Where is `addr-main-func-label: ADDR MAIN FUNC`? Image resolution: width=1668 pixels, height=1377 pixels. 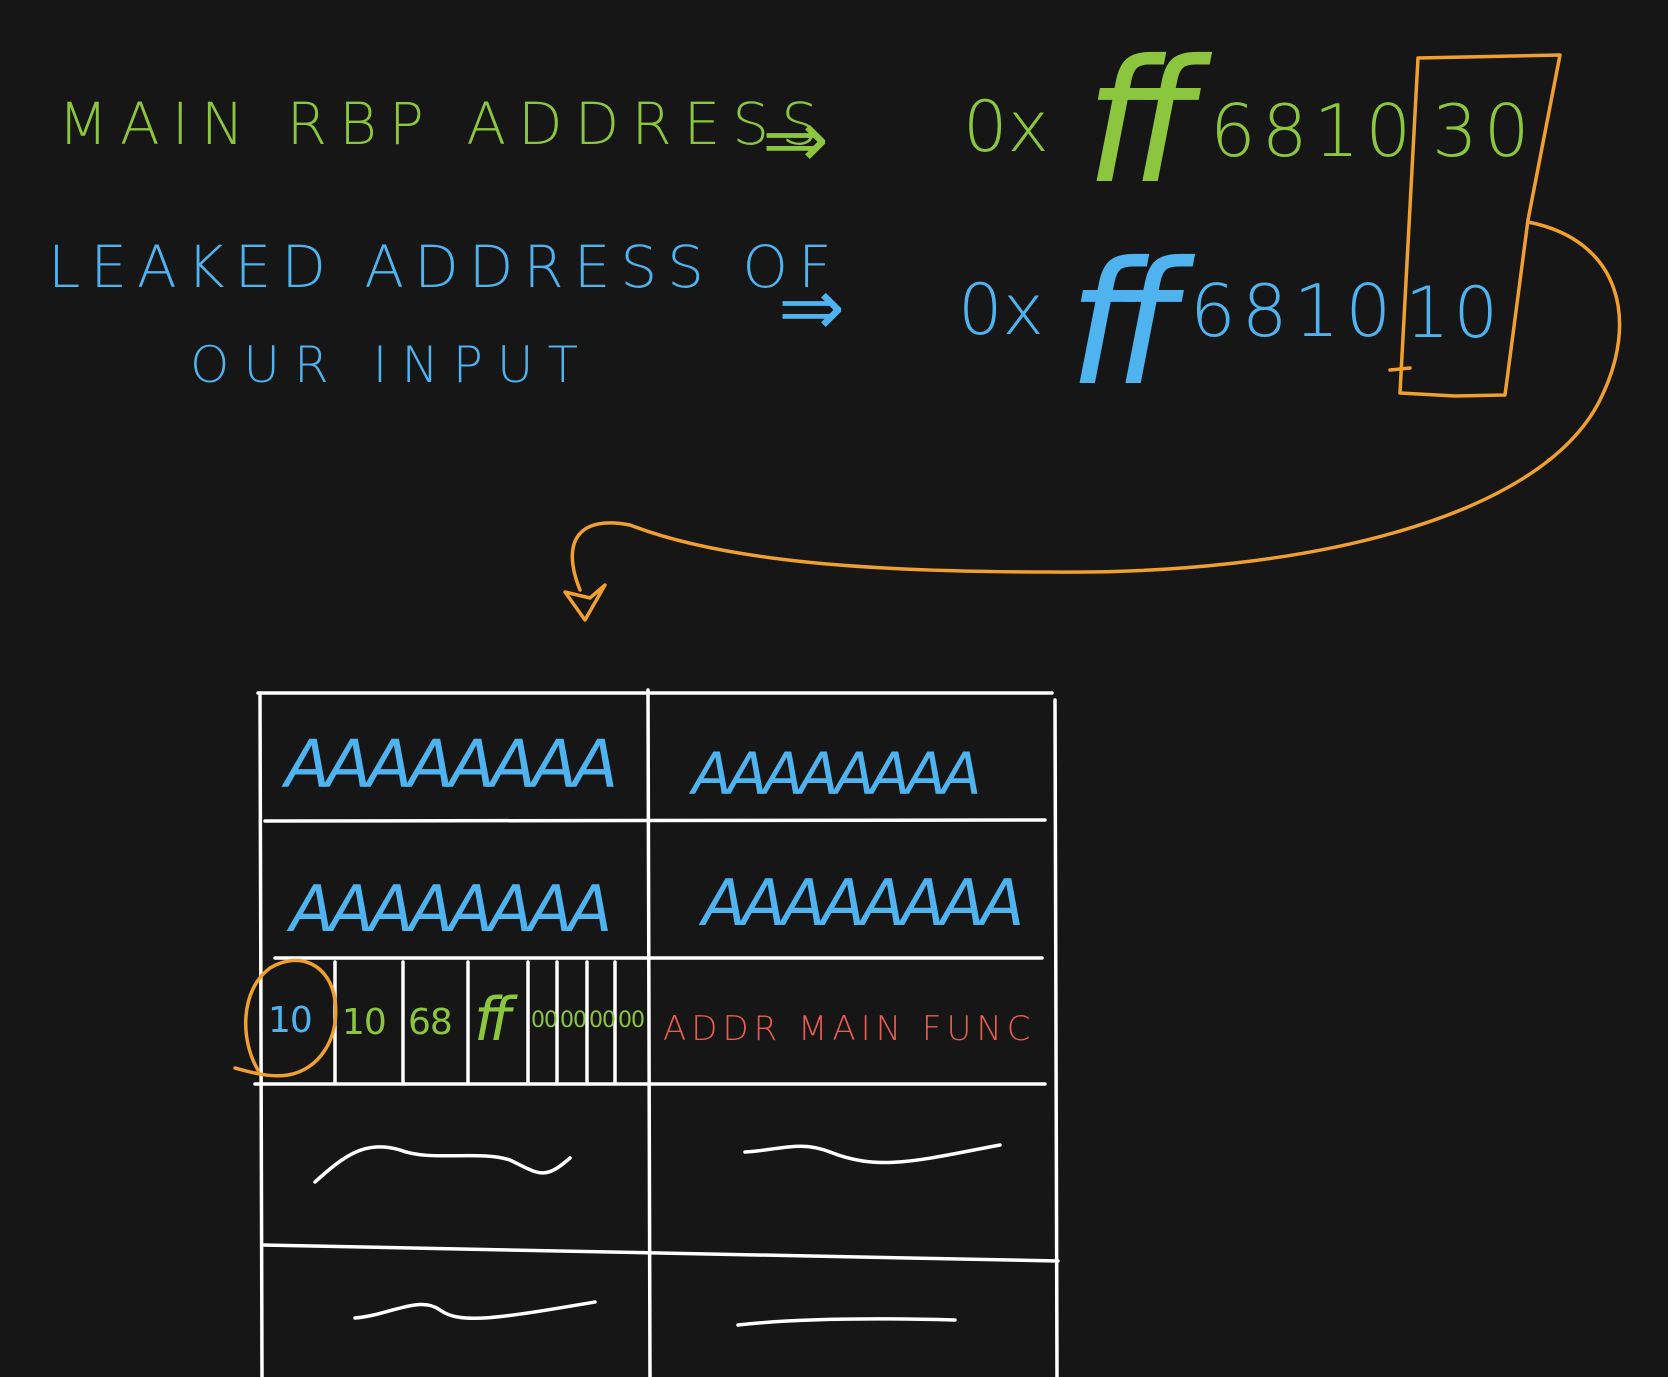
addr-main-func-label: ADDR MAIN FUNC is located at coordinates (849, 1029).